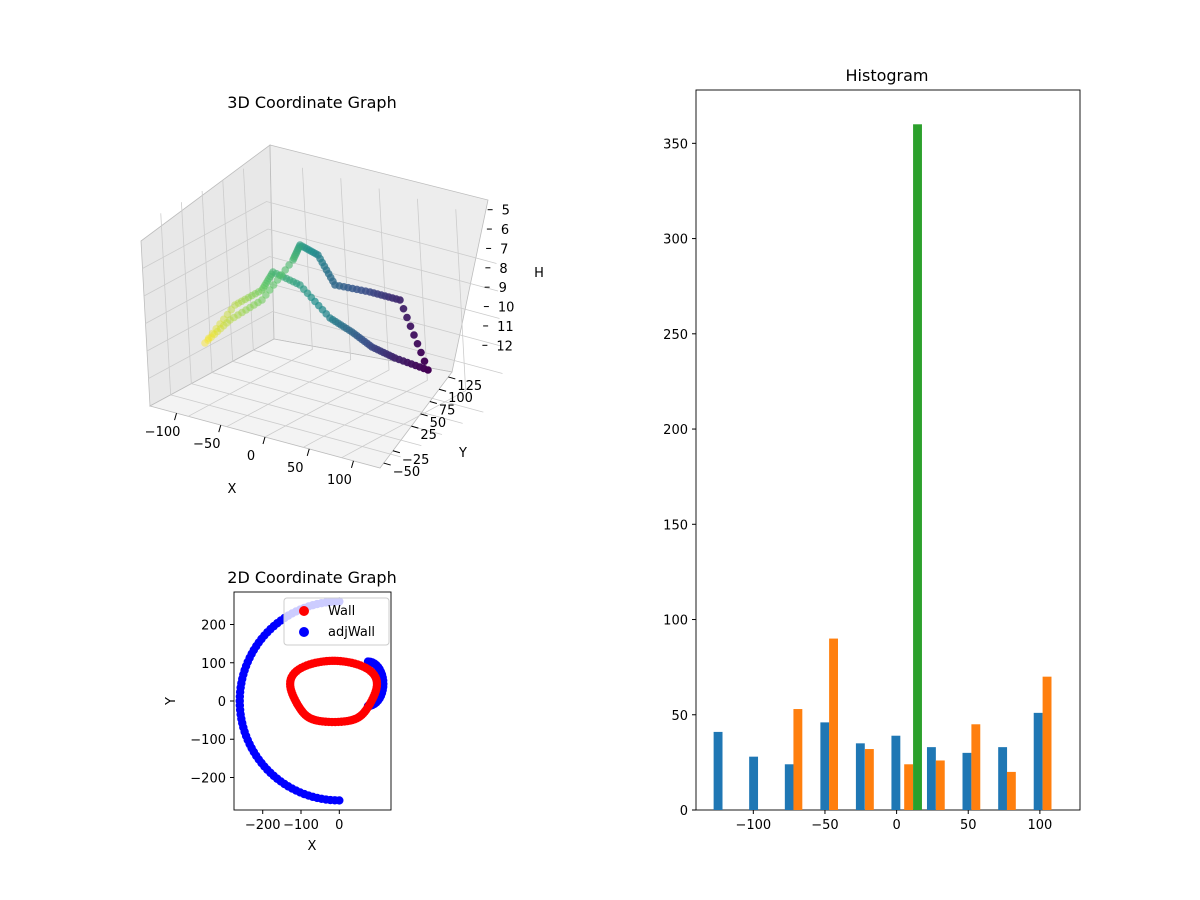 The image size is (1200, 900). I want to click on chart-3d-ytick-label: 75, so click(447, 411).